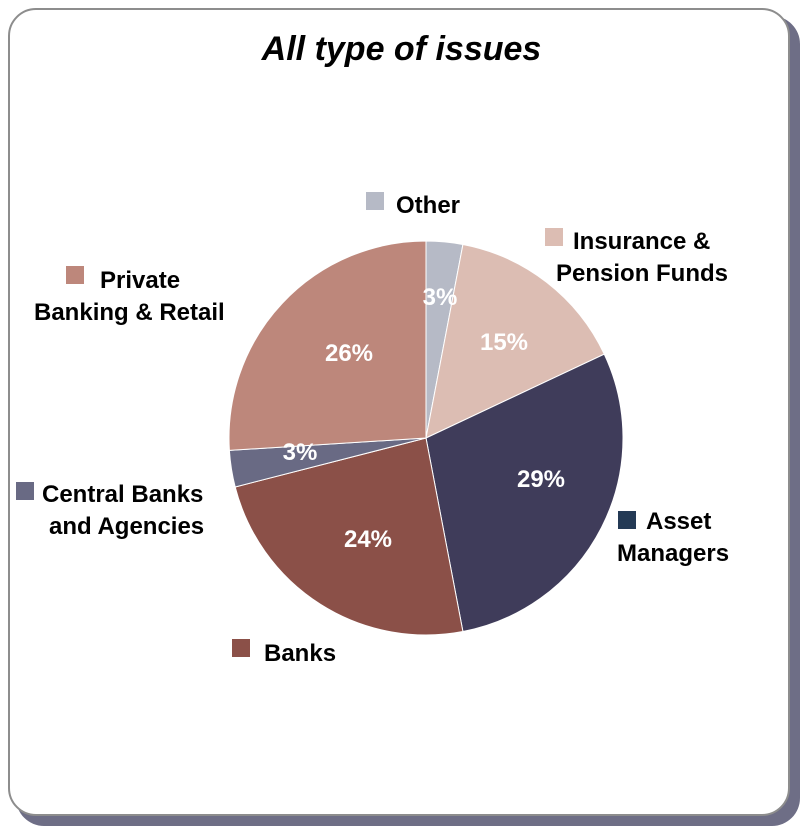  Describe the element at coordinates (401, 49) in the screenshot. I see `chart-title: All type of issues` at that location.